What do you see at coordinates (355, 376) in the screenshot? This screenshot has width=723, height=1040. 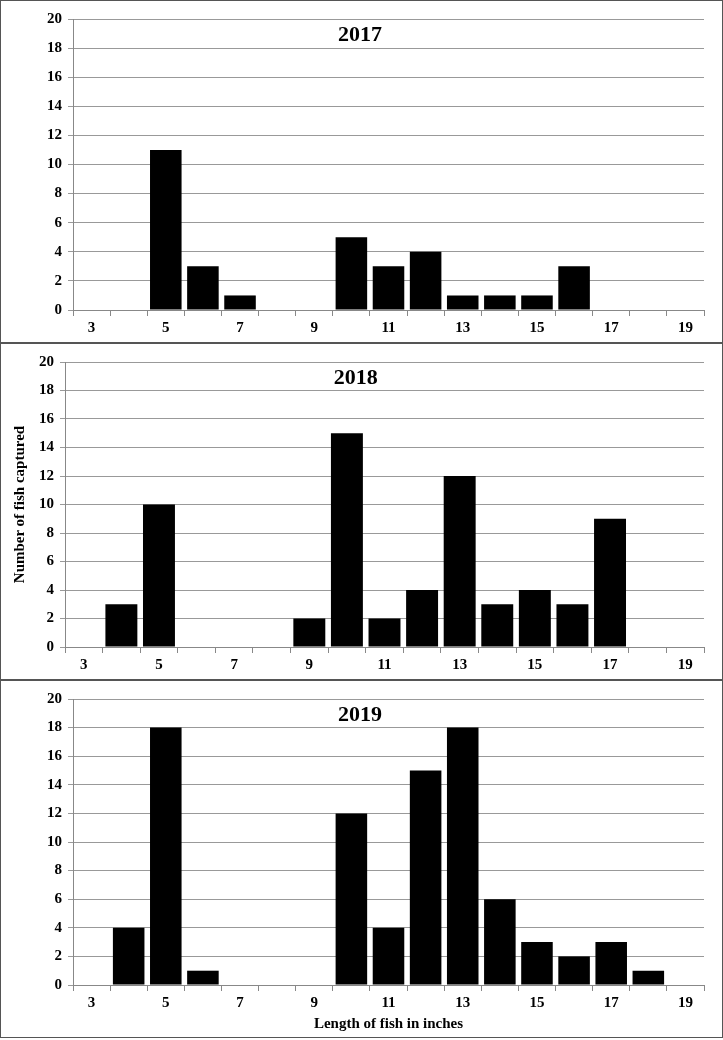 I see `chart-title: 2018` at bounding box center [355, 376].